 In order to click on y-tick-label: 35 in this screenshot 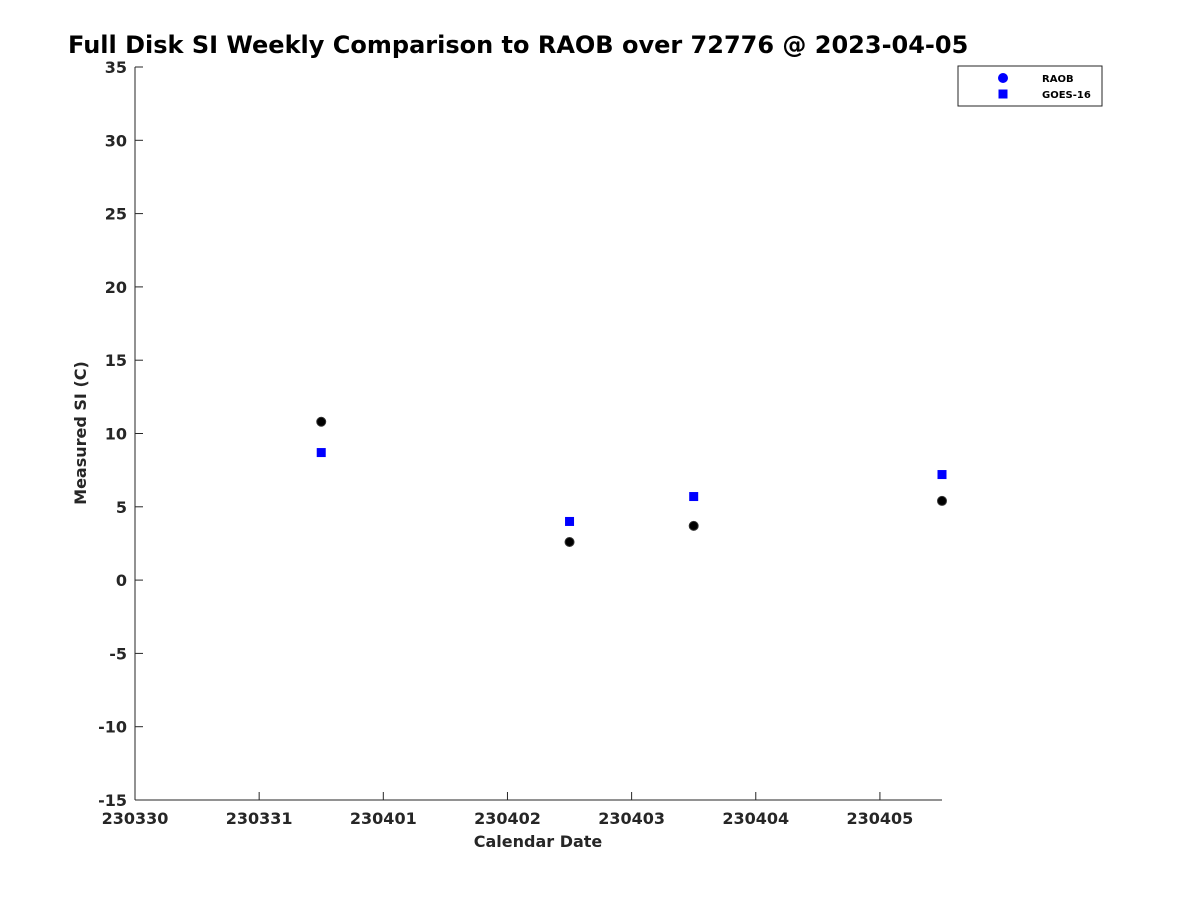, I will do `click(116, 67)`.